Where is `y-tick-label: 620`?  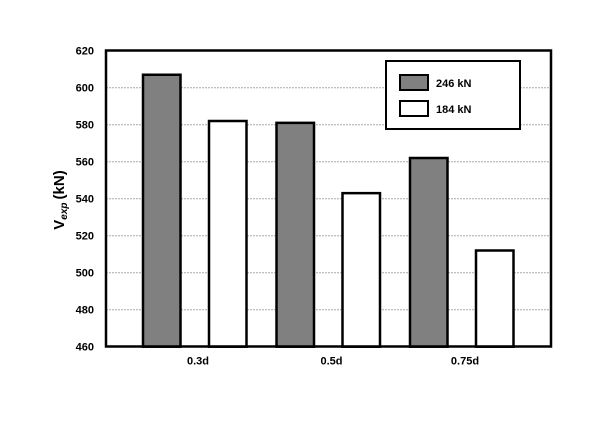 y-tick-label: 620 is located at coordinates (85, 52).